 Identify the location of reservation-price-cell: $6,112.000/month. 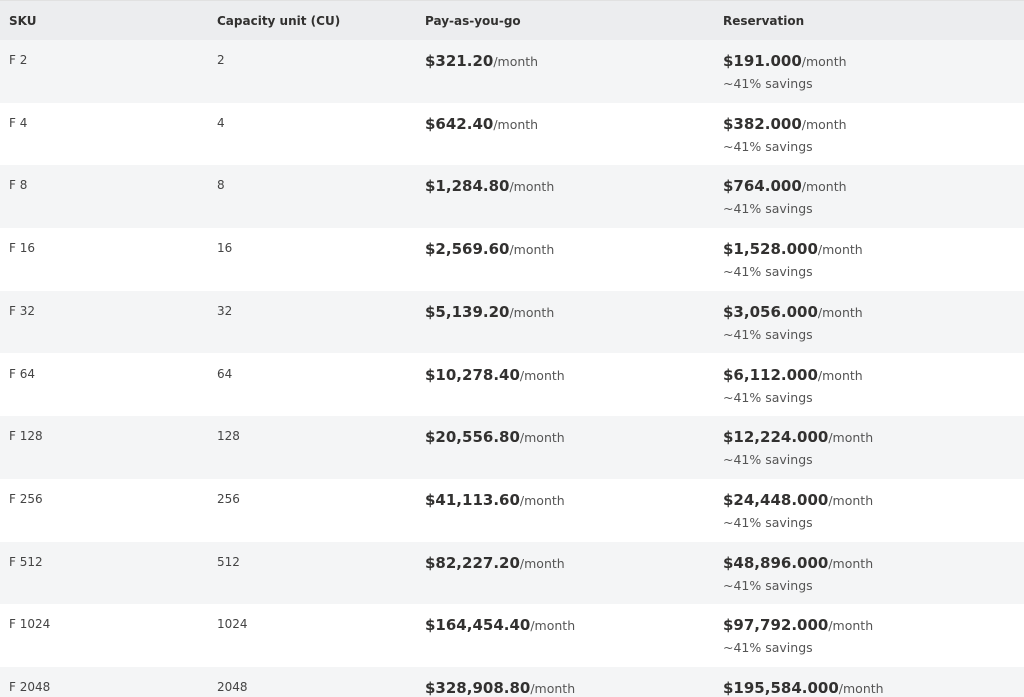
(793, 375).